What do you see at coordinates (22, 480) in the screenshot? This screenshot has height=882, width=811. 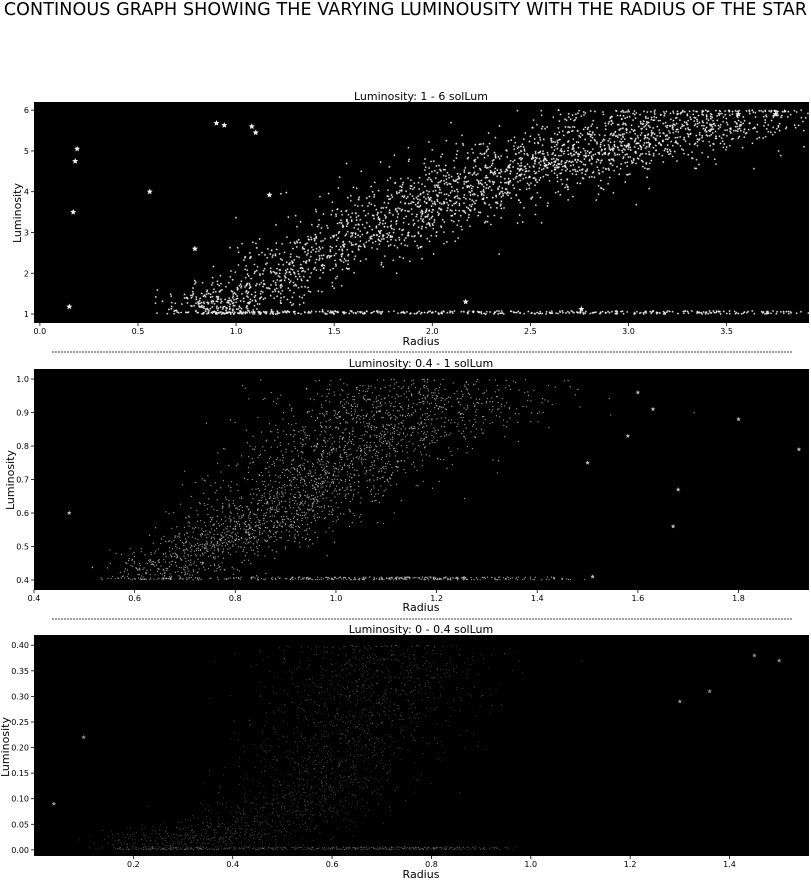 I see `y-tick-label: 0.7` at bounding box center [22, 480].